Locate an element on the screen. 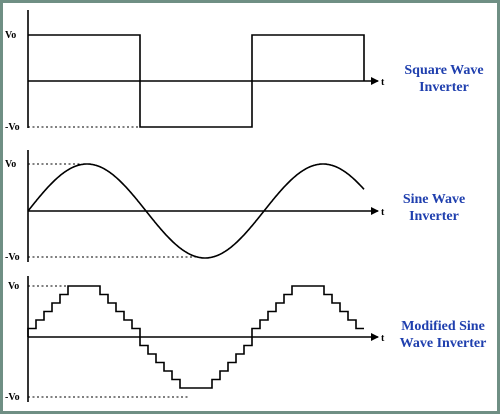 This screenshot has width=500, height=414. modified-vo-label: Vo is located at coordinates (13, 286).